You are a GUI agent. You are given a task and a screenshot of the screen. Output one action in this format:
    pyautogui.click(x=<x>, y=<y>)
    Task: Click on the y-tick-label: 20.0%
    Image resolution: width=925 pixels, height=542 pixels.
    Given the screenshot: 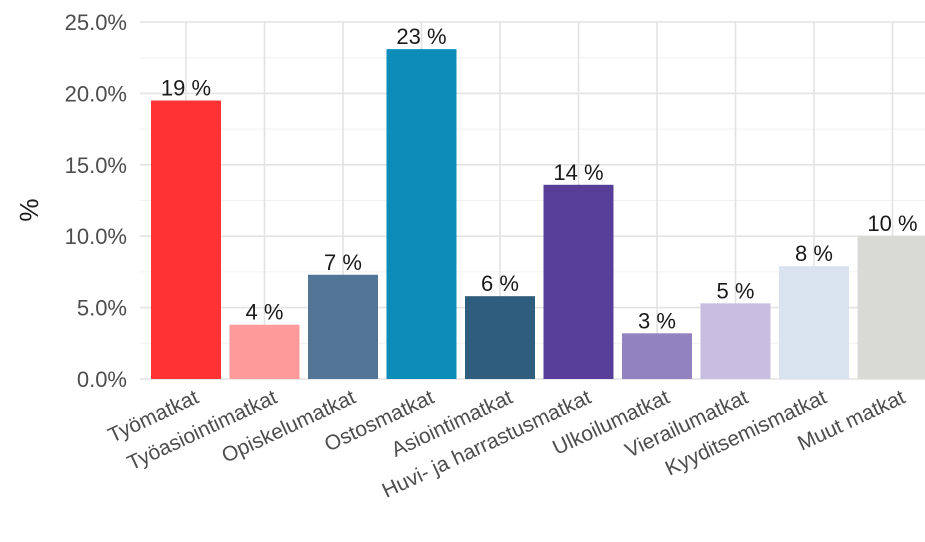 What is the action you would take?
    pyautogui.click(x=96, y=93)
    